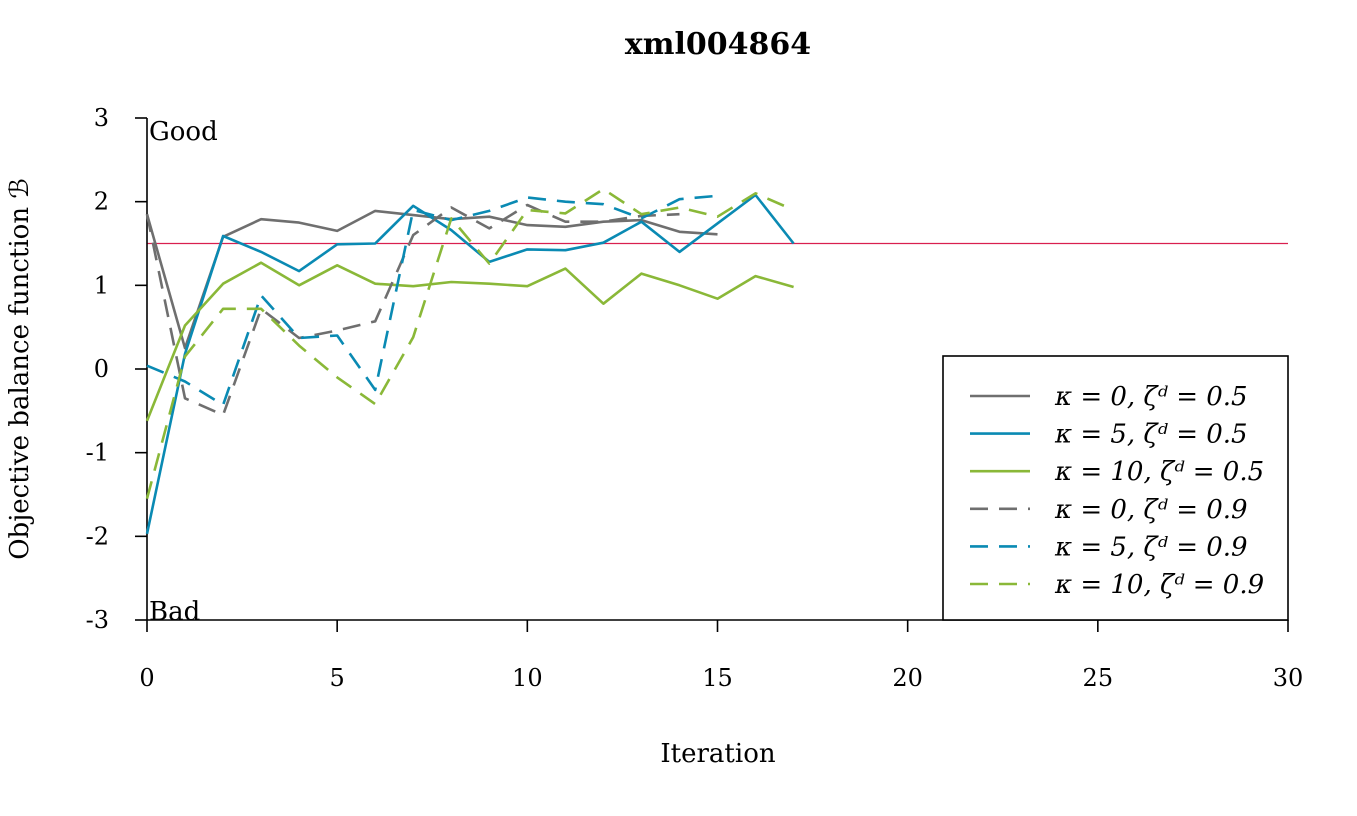  I want to click on legend-label-5: κ = 5, ζᵈ = 0.9, so click(1151, 547).